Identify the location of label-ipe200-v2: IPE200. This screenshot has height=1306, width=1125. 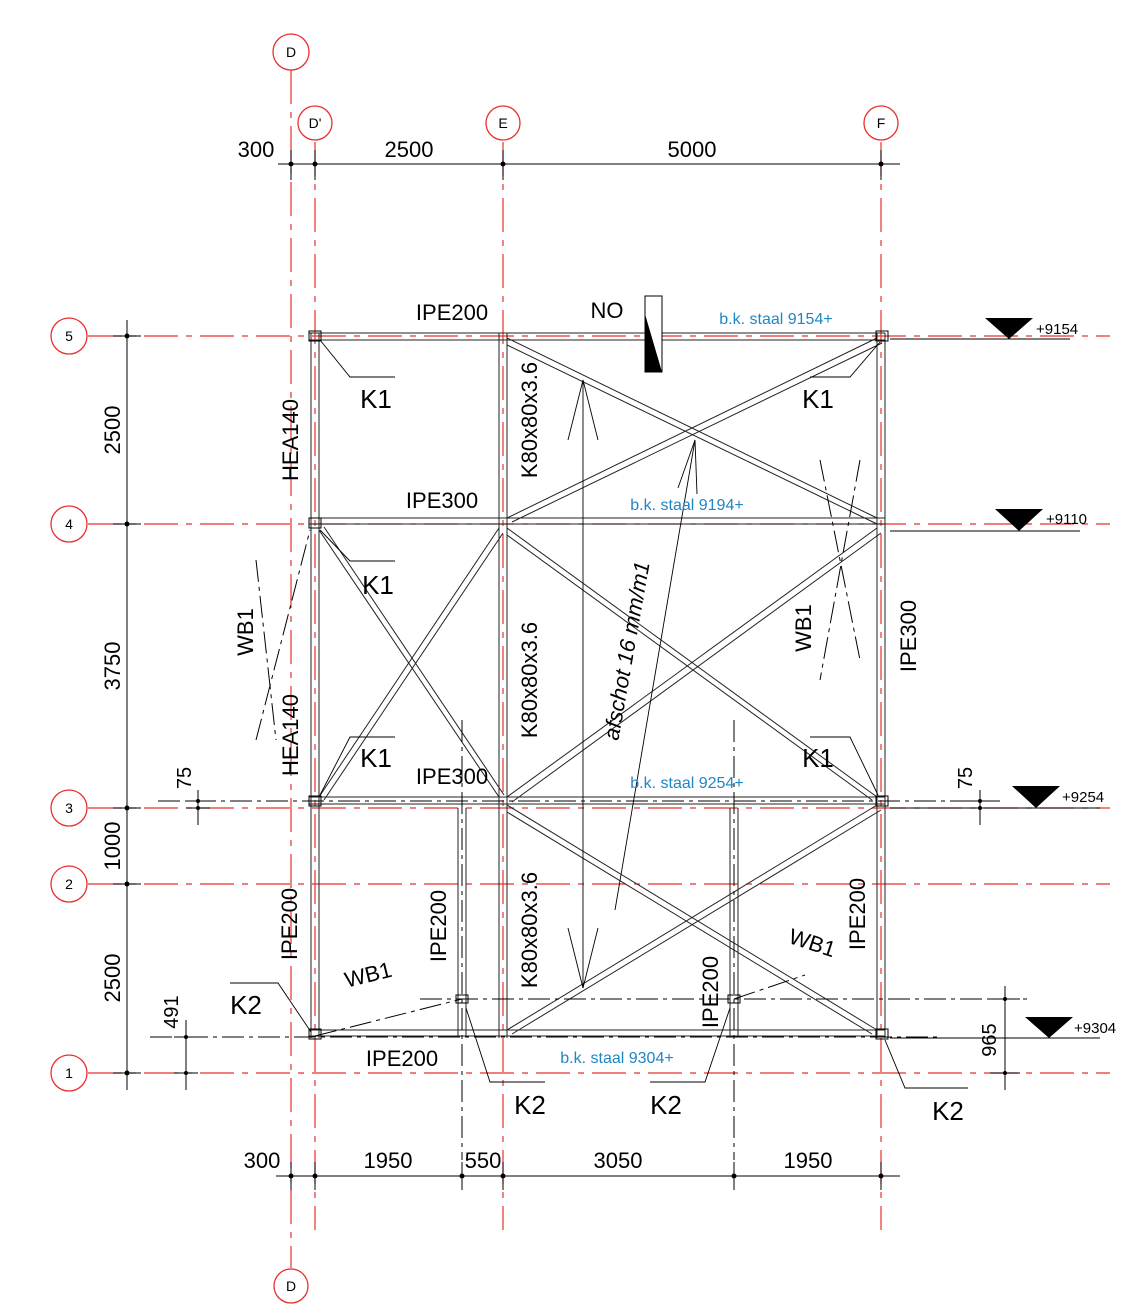
(438, 926).